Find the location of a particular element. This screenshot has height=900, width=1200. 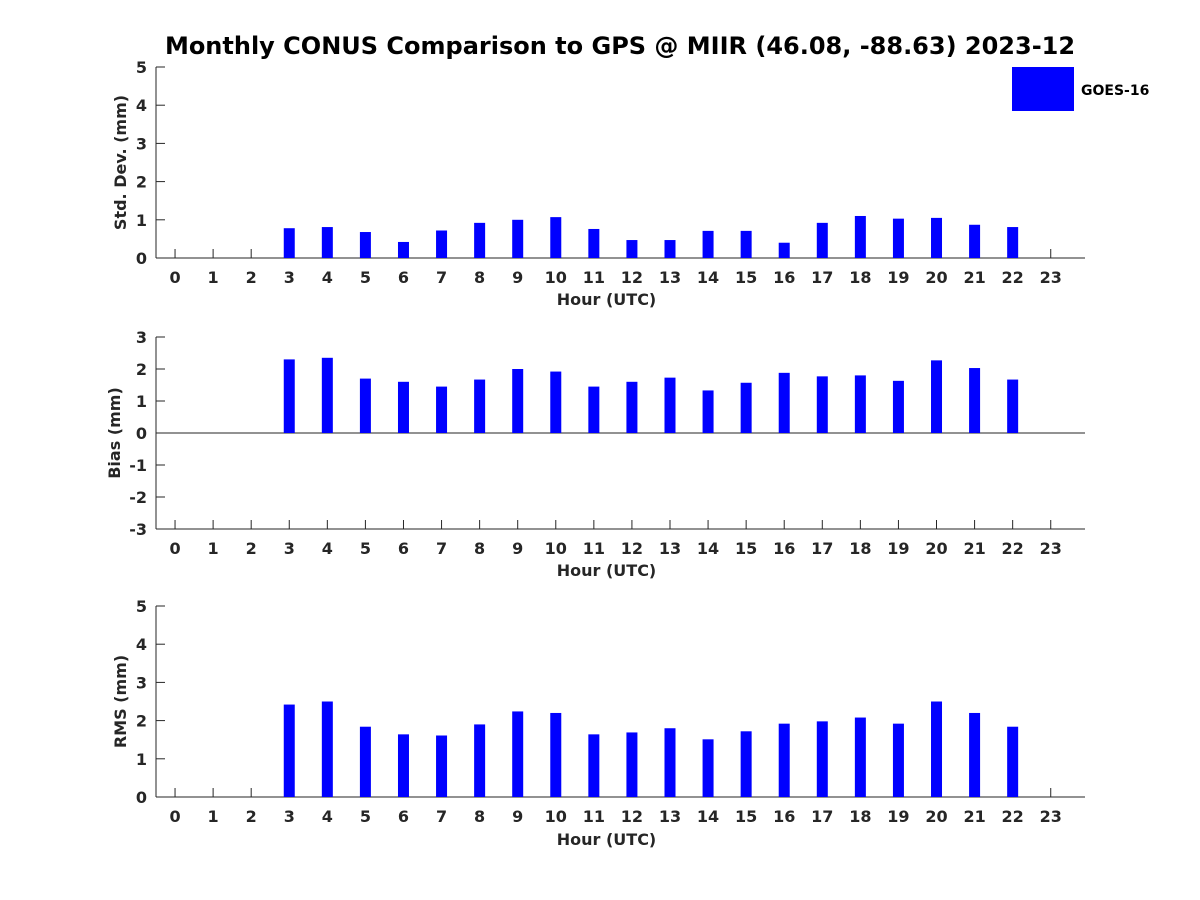

x-tick-label: 10 is located at coordinates (556, 548).